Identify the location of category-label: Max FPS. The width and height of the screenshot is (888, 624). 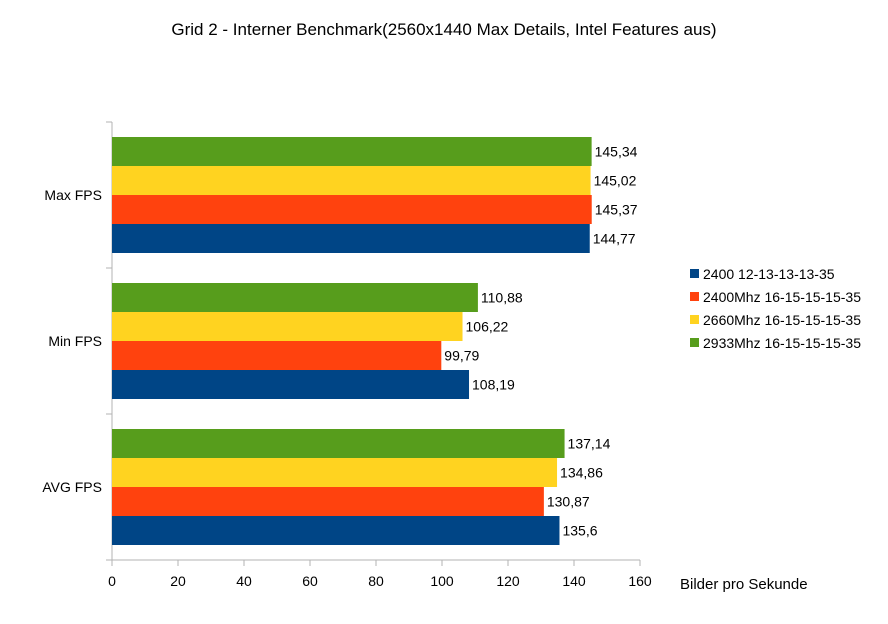
(73, 195).